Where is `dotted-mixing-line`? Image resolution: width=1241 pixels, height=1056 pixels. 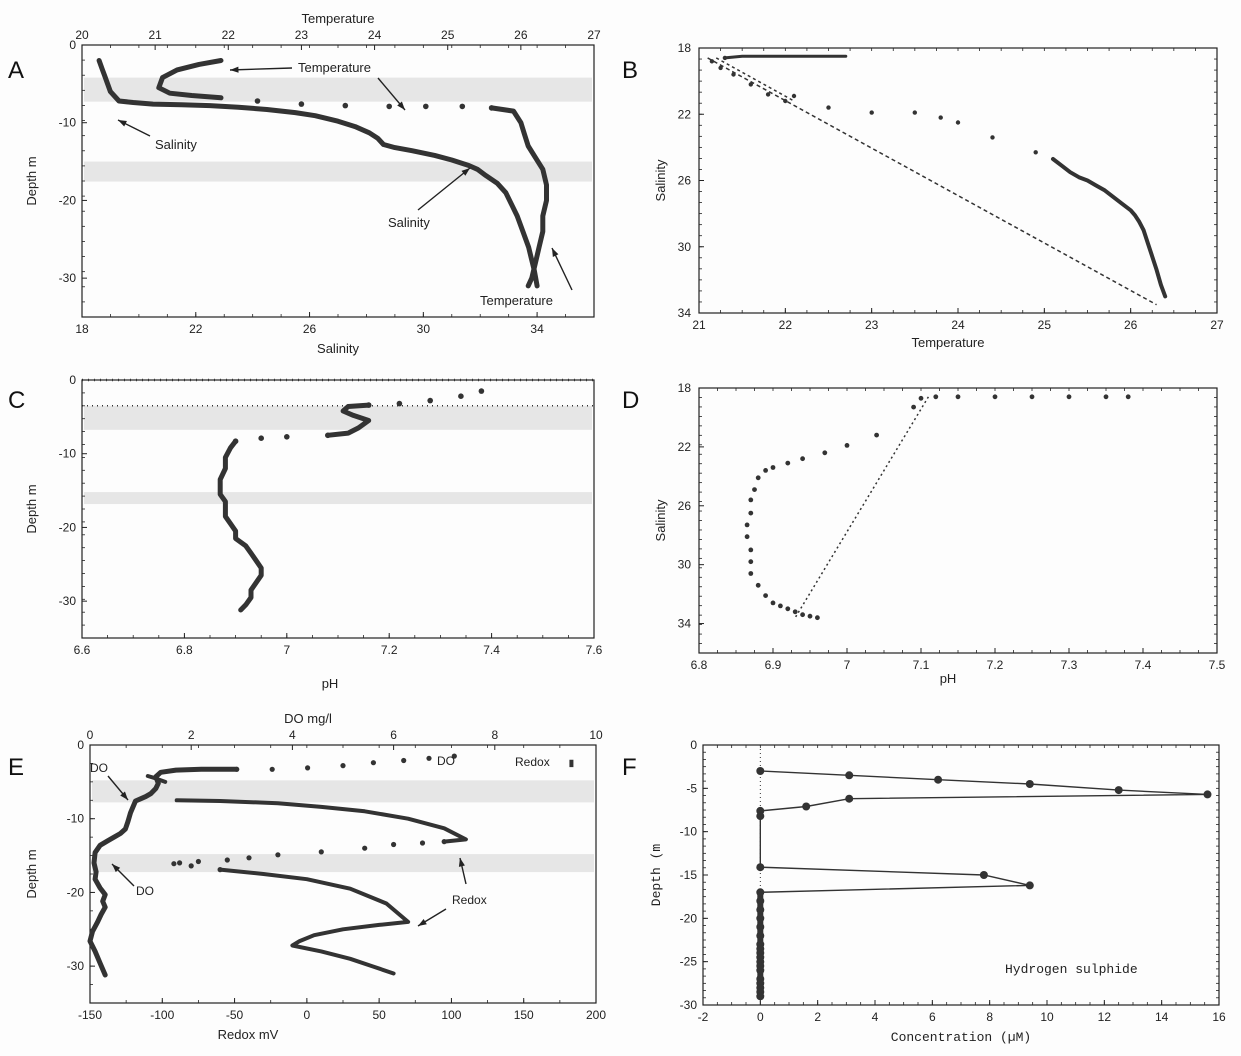
dotted-mixing-line is located at coordinates (862, 507).